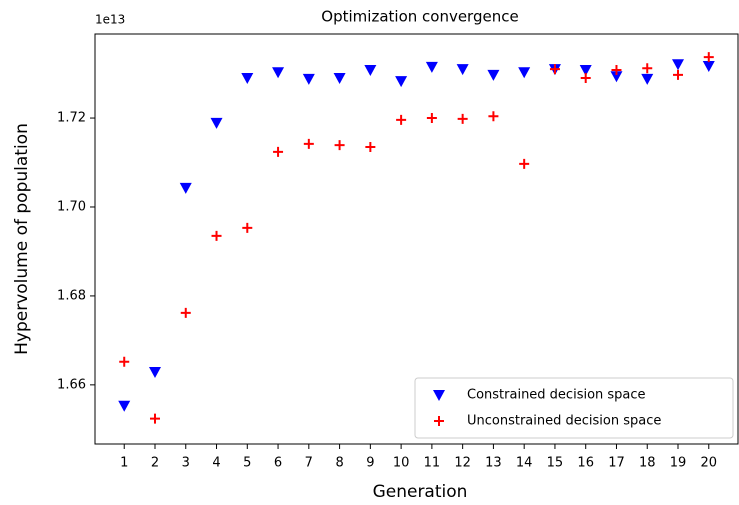 The image size is (739, 505). What do you see at coordinates (155, 463) in the screenshot?
I see `x-tick-label: 2` at bounding box center [155, 463].